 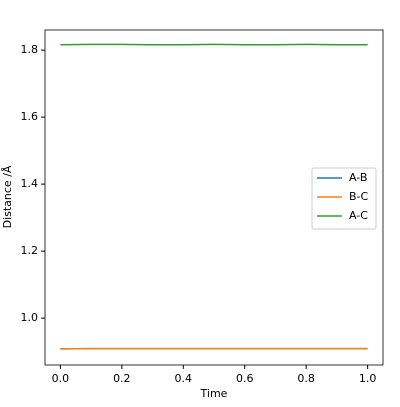 I want to click on x-tick-label: 0.0, so click(x=61, y=378).